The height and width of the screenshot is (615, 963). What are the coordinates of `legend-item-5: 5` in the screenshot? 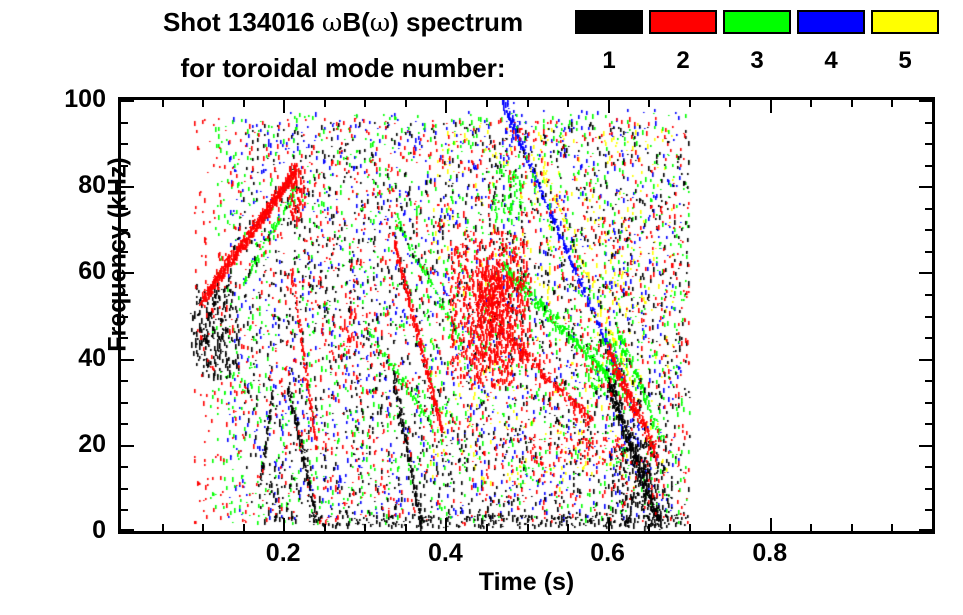 It's located at (905, 42).